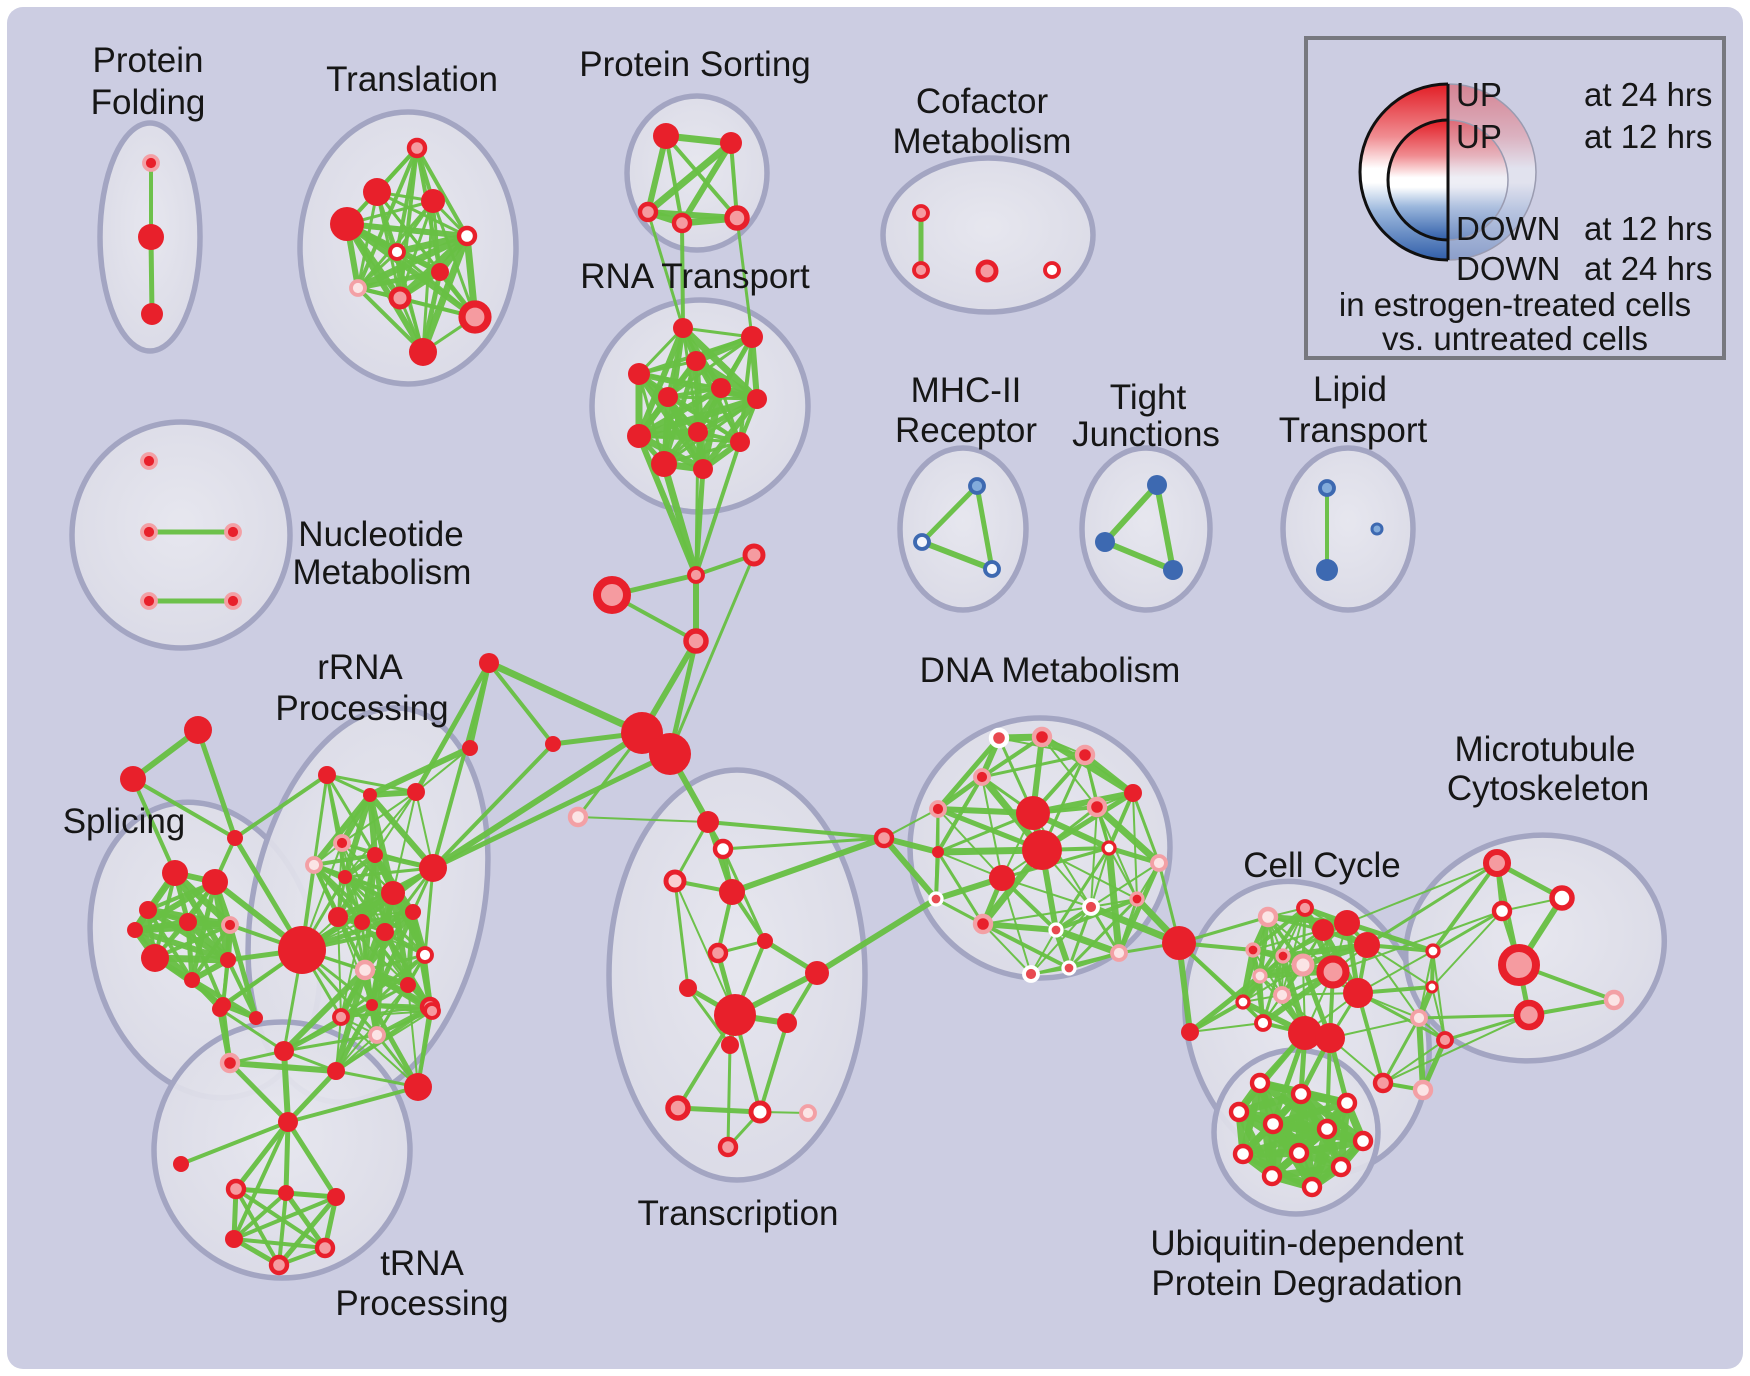  Describe the element at coordinates (1545, 749) in the screenshot. I see `cluster-label-microtubule-cytoskeleton: Microtubule` at that location.